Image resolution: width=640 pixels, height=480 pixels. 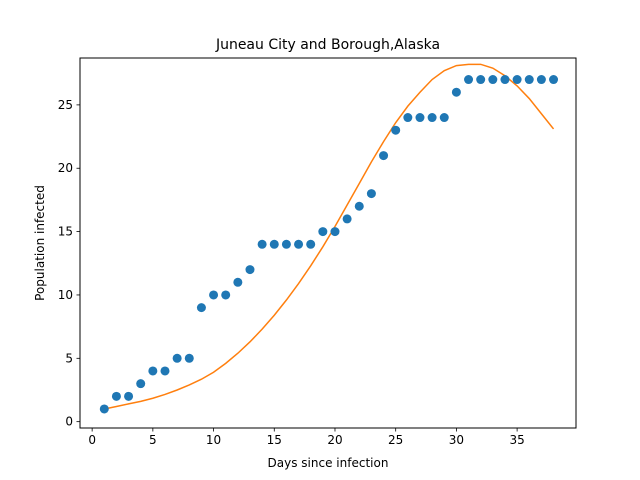 I want to click on y-tick-label: 0, so click(x=69, y=422).